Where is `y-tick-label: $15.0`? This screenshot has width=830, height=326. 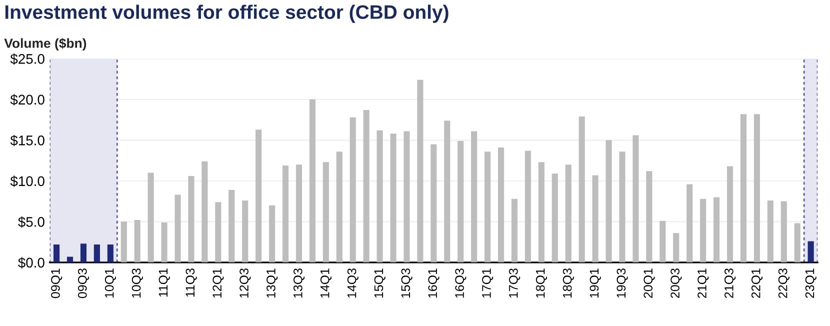
y-tick-label: $15.0 is located at coordinates (27, 140).